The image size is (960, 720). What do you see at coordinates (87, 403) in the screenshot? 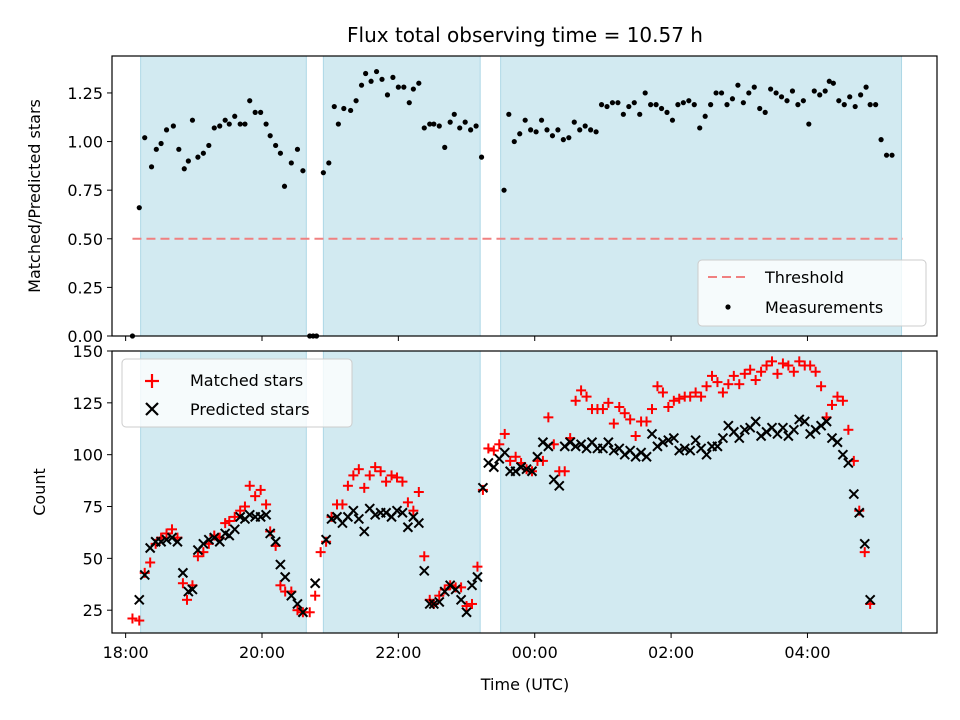
I see `y-tick-label: 125` at bounding box center [87, 403].